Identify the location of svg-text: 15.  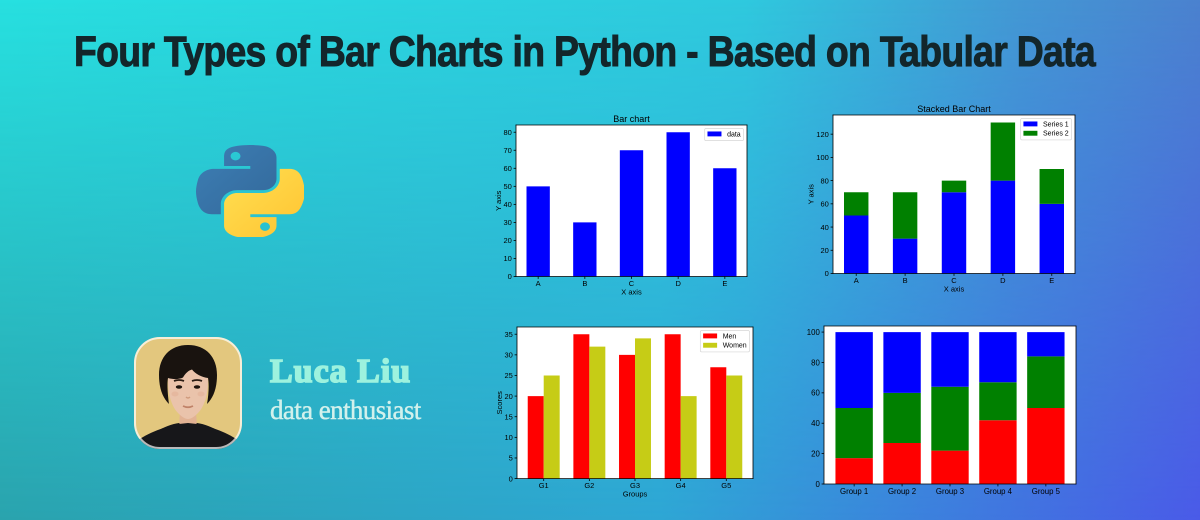
(508, 416).